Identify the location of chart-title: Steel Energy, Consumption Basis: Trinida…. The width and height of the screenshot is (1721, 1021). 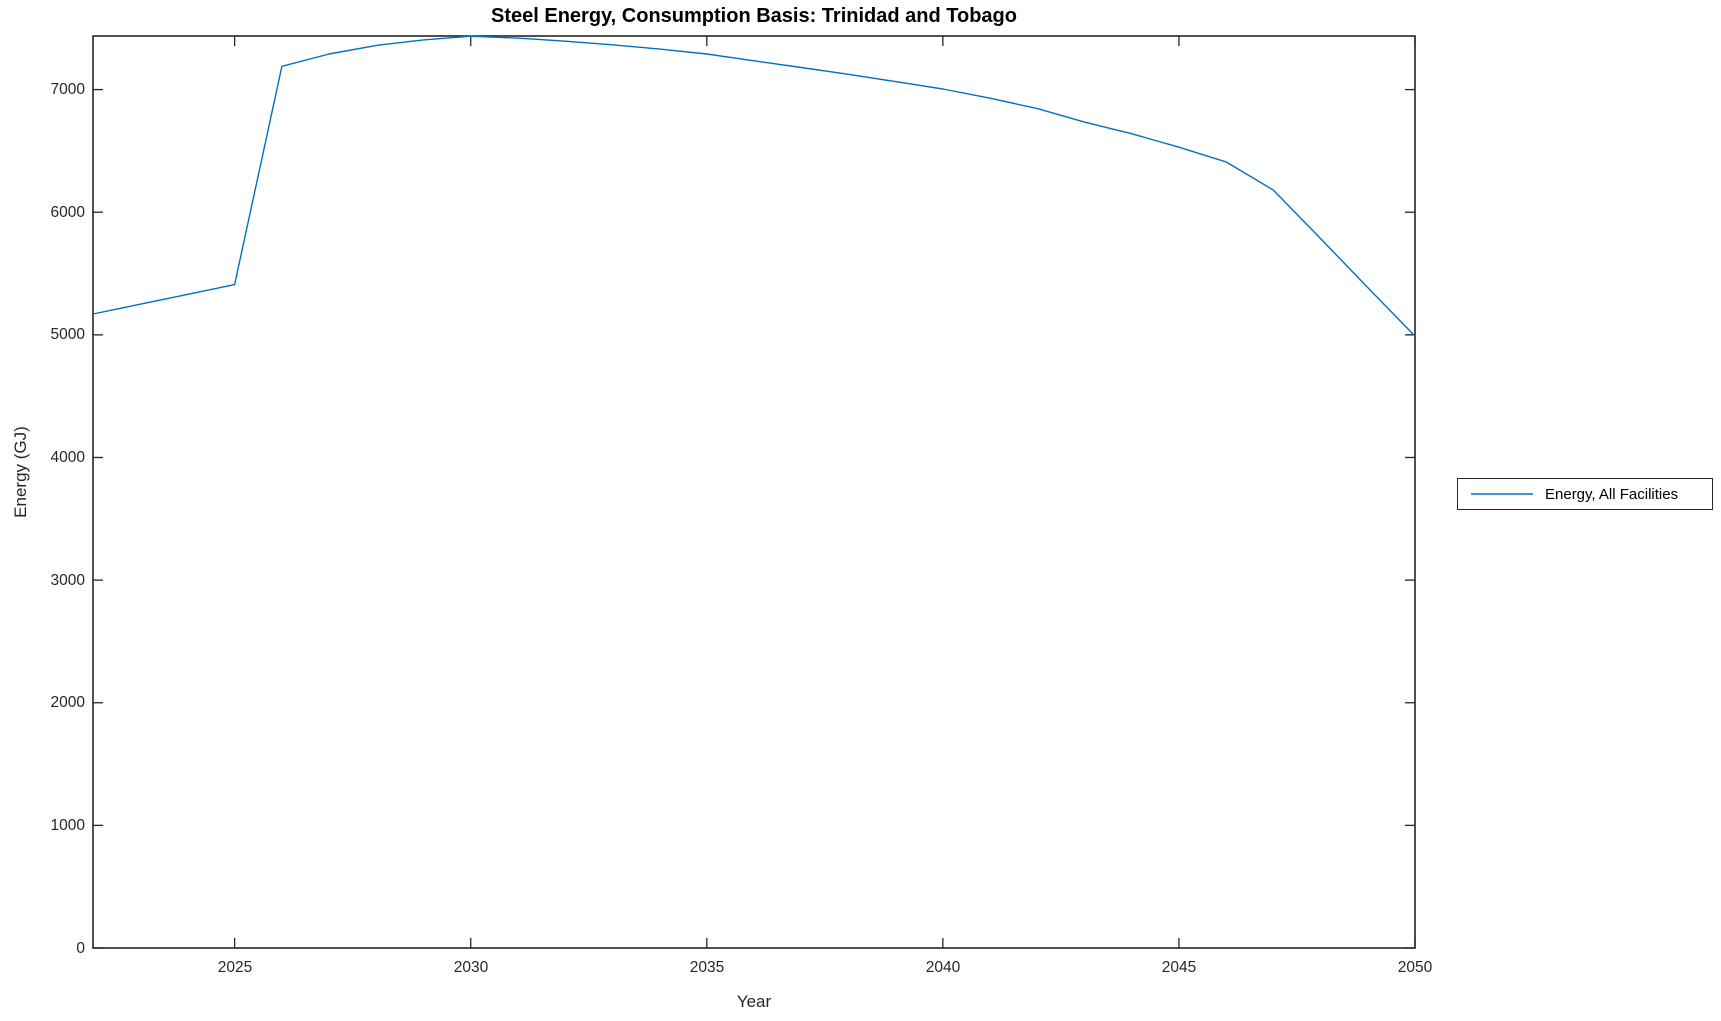
(754, 16).